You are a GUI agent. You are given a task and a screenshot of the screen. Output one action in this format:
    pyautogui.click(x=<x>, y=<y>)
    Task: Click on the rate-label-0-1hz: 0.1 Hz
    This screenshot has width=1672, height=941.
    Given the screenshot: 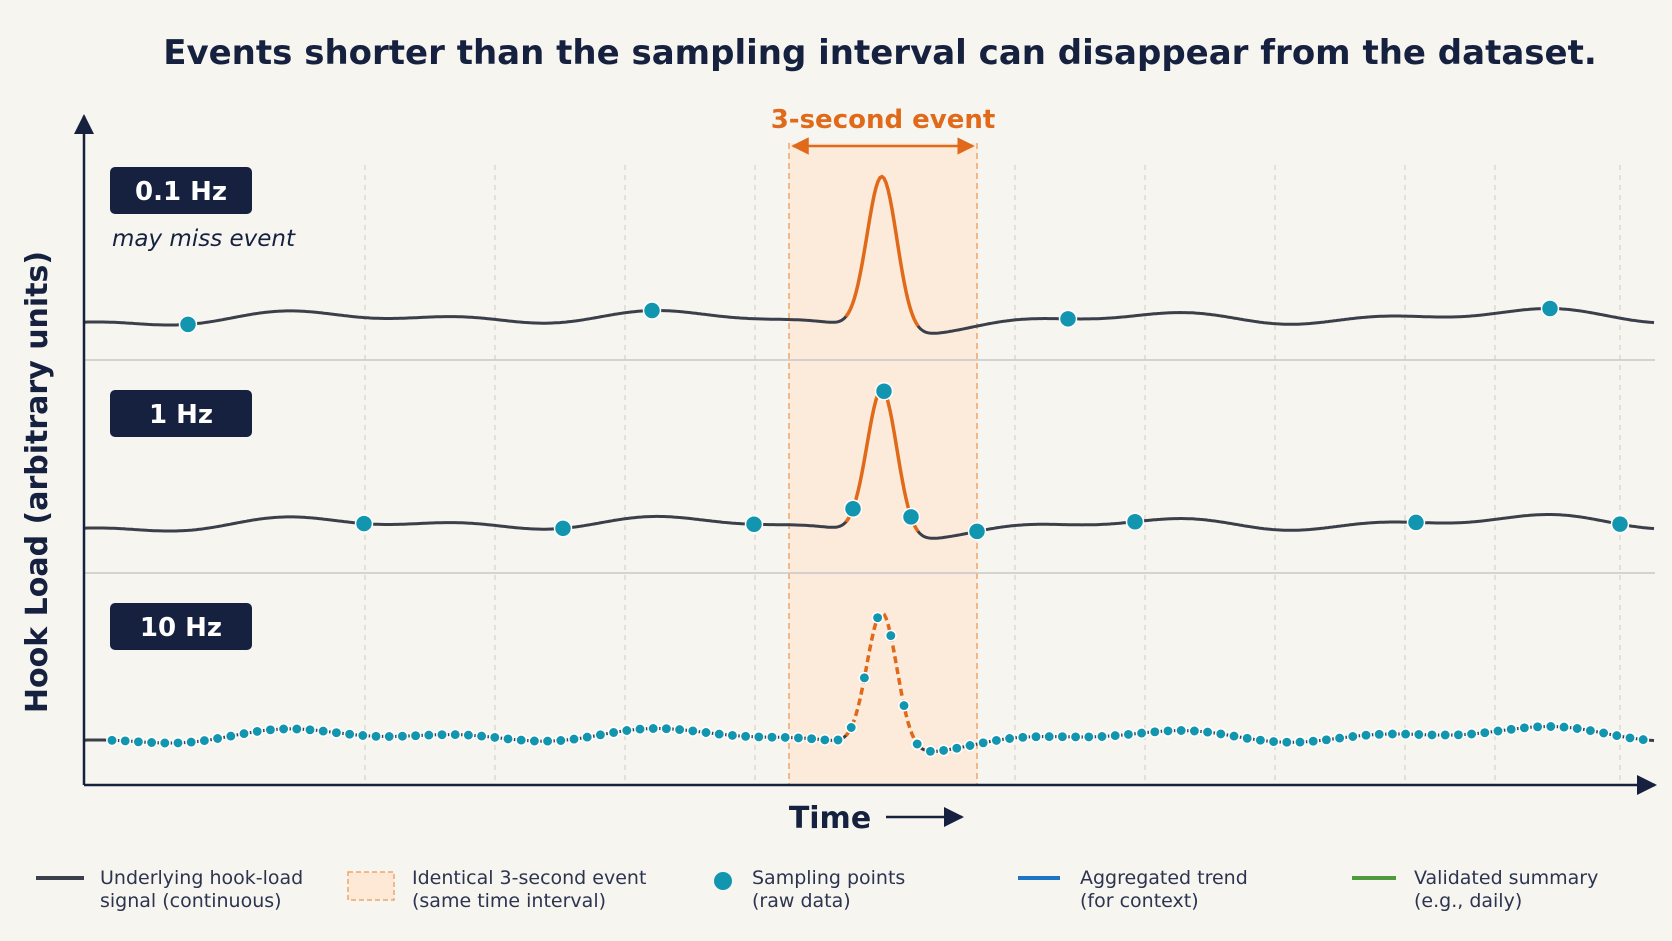 What is the action you would take?
    pyautogui.click(x=181, y=192)
    